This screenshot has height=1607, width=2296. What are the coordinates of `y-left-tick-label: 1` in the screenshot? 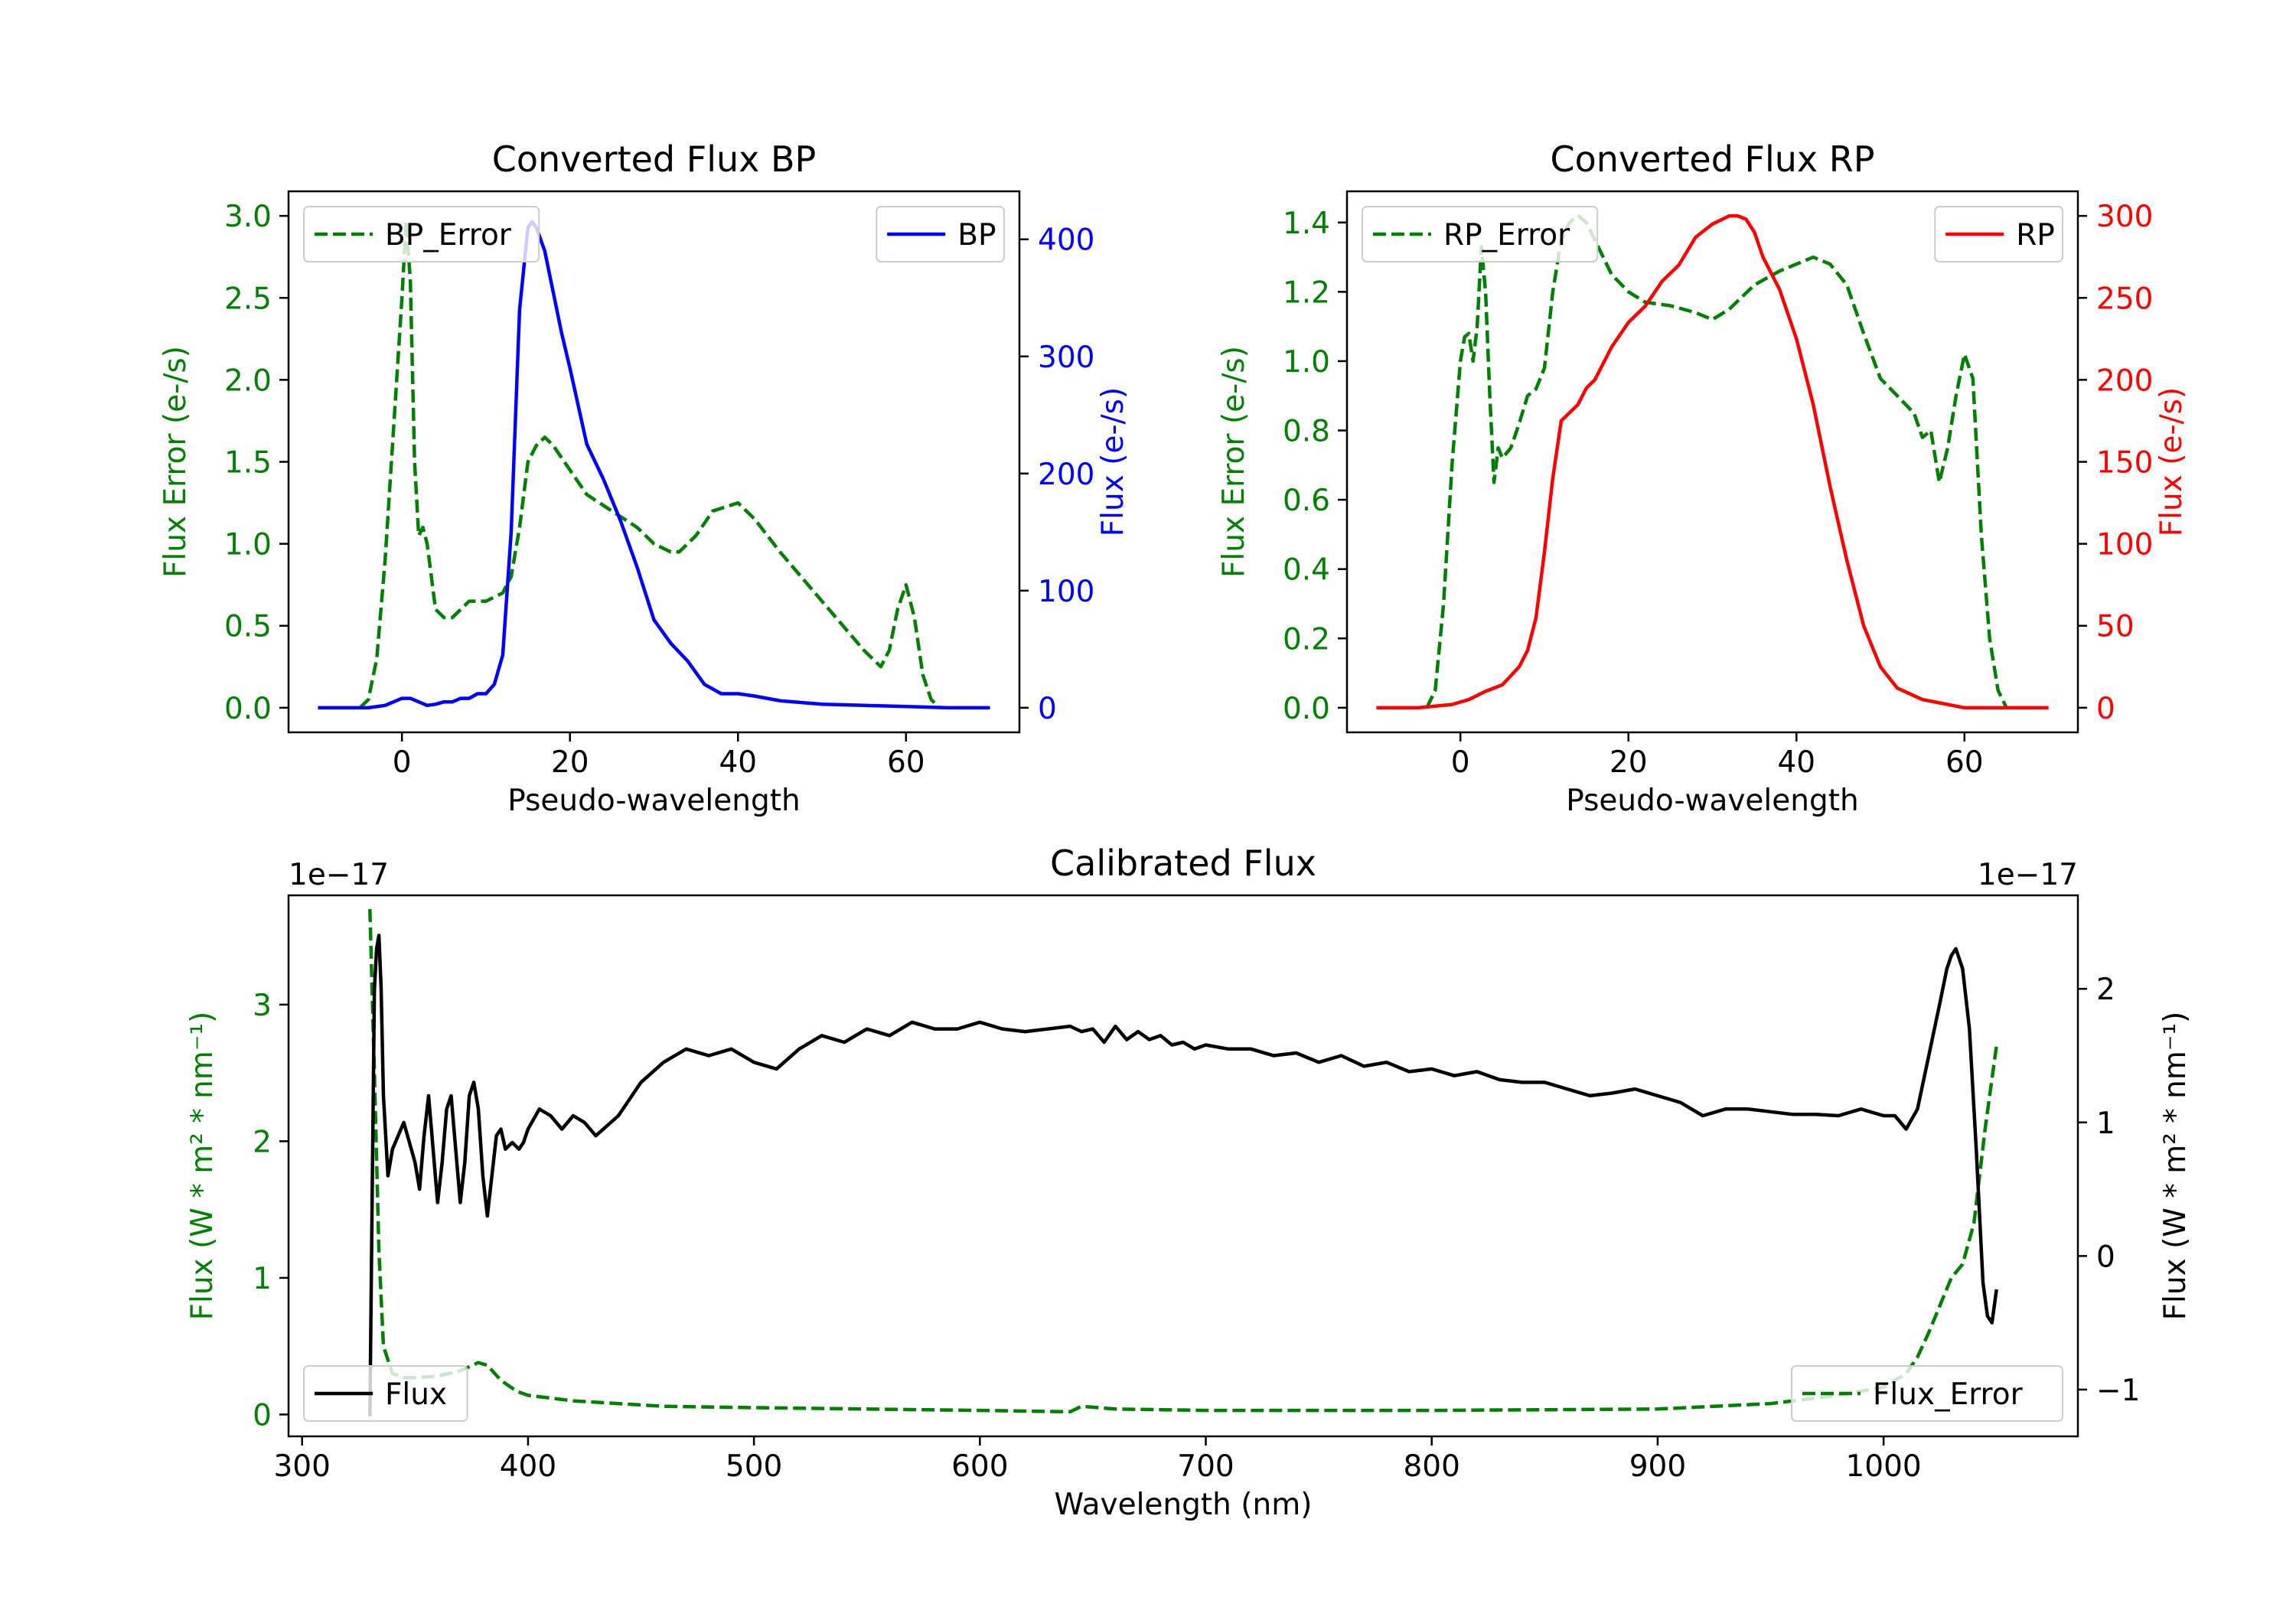 It's located at (262, 1279).